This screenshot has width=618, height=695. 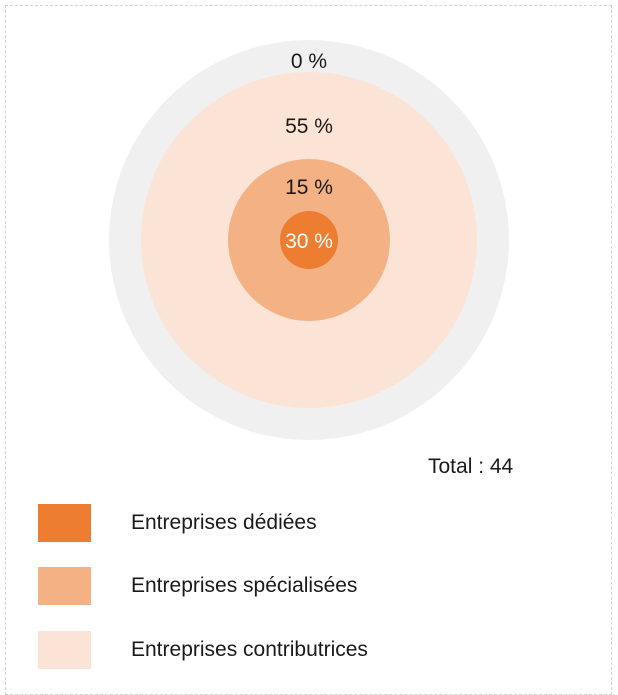 I want to click on legend-label: Entreprises contributrices, so click(x=249, y=649).